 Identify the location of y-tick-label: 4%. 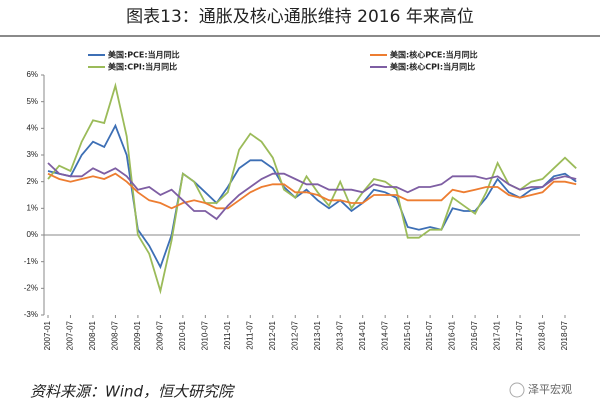
(32, 127).